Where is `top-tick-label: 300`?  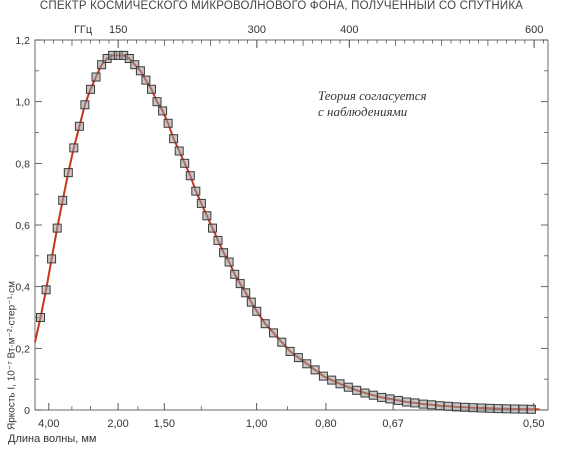
top-tick-label: 300 is located at coordinates (257, 30).